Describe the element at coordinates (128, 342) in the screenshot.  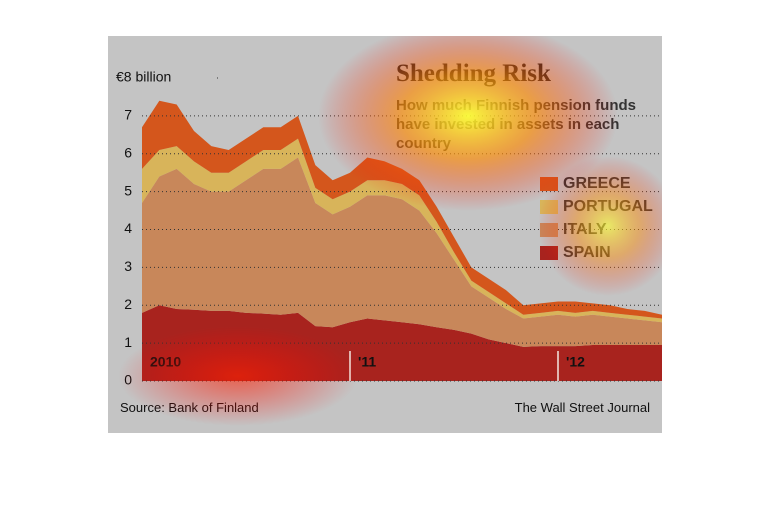
I see `y-tick-label: 1` at that location.